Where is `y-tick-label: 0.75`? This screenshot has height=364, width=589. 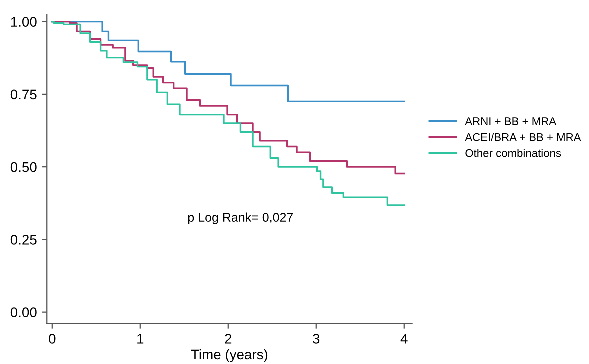 y-tick-label: 0.75 is located at coordinates (23, 95).